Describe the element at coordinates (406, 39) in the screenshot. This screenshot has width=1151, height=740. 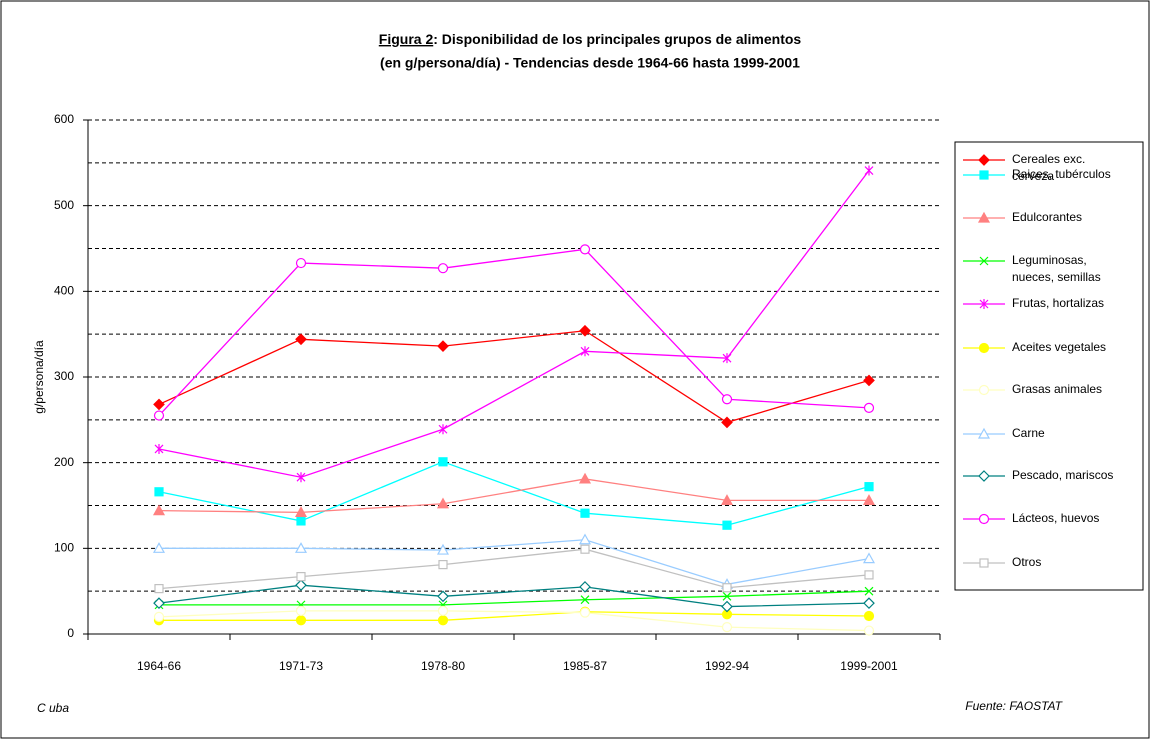
I see `title-figure: Figura 2` at that location.